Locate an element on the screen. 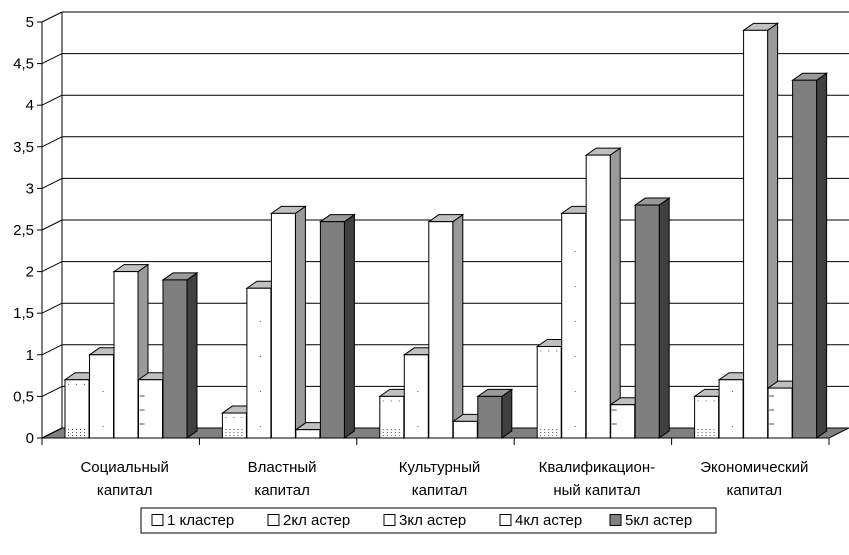 The height and width of the screenshot is (555, 849). y-tick-label: 5 is located at coordinates (30, 22).